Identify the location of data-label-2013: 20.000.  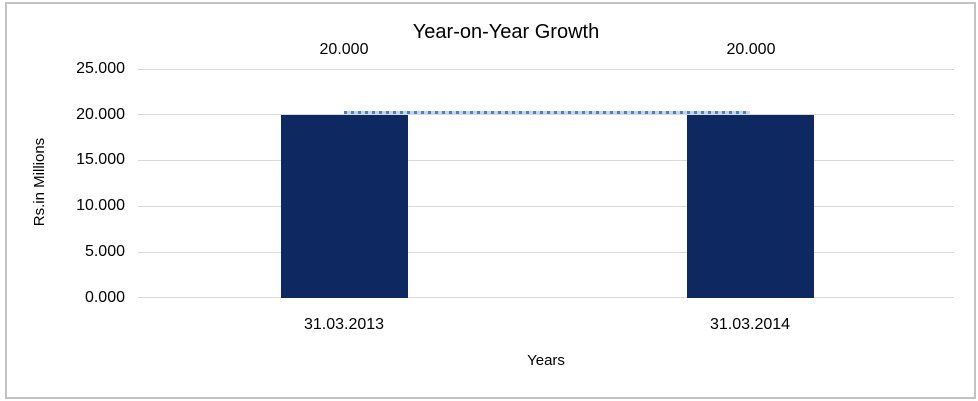
(344, 49).